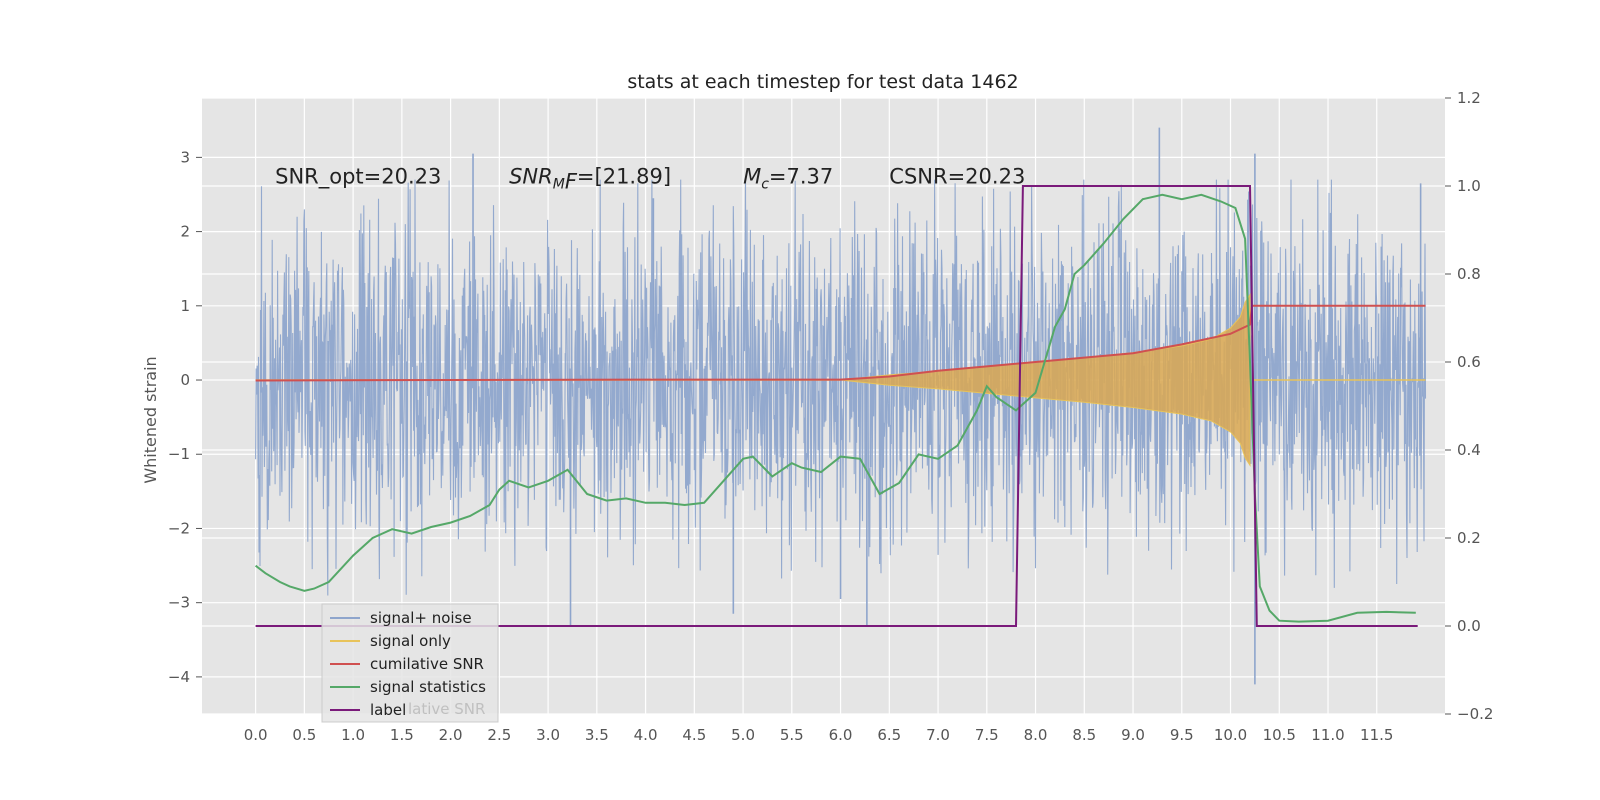 The width and height of the screenshot is (1600, 800). What do you see at coordinates (840, 343) in the screenshot?
I see `cumulative-snr-line` at bounding box center [840, 343].